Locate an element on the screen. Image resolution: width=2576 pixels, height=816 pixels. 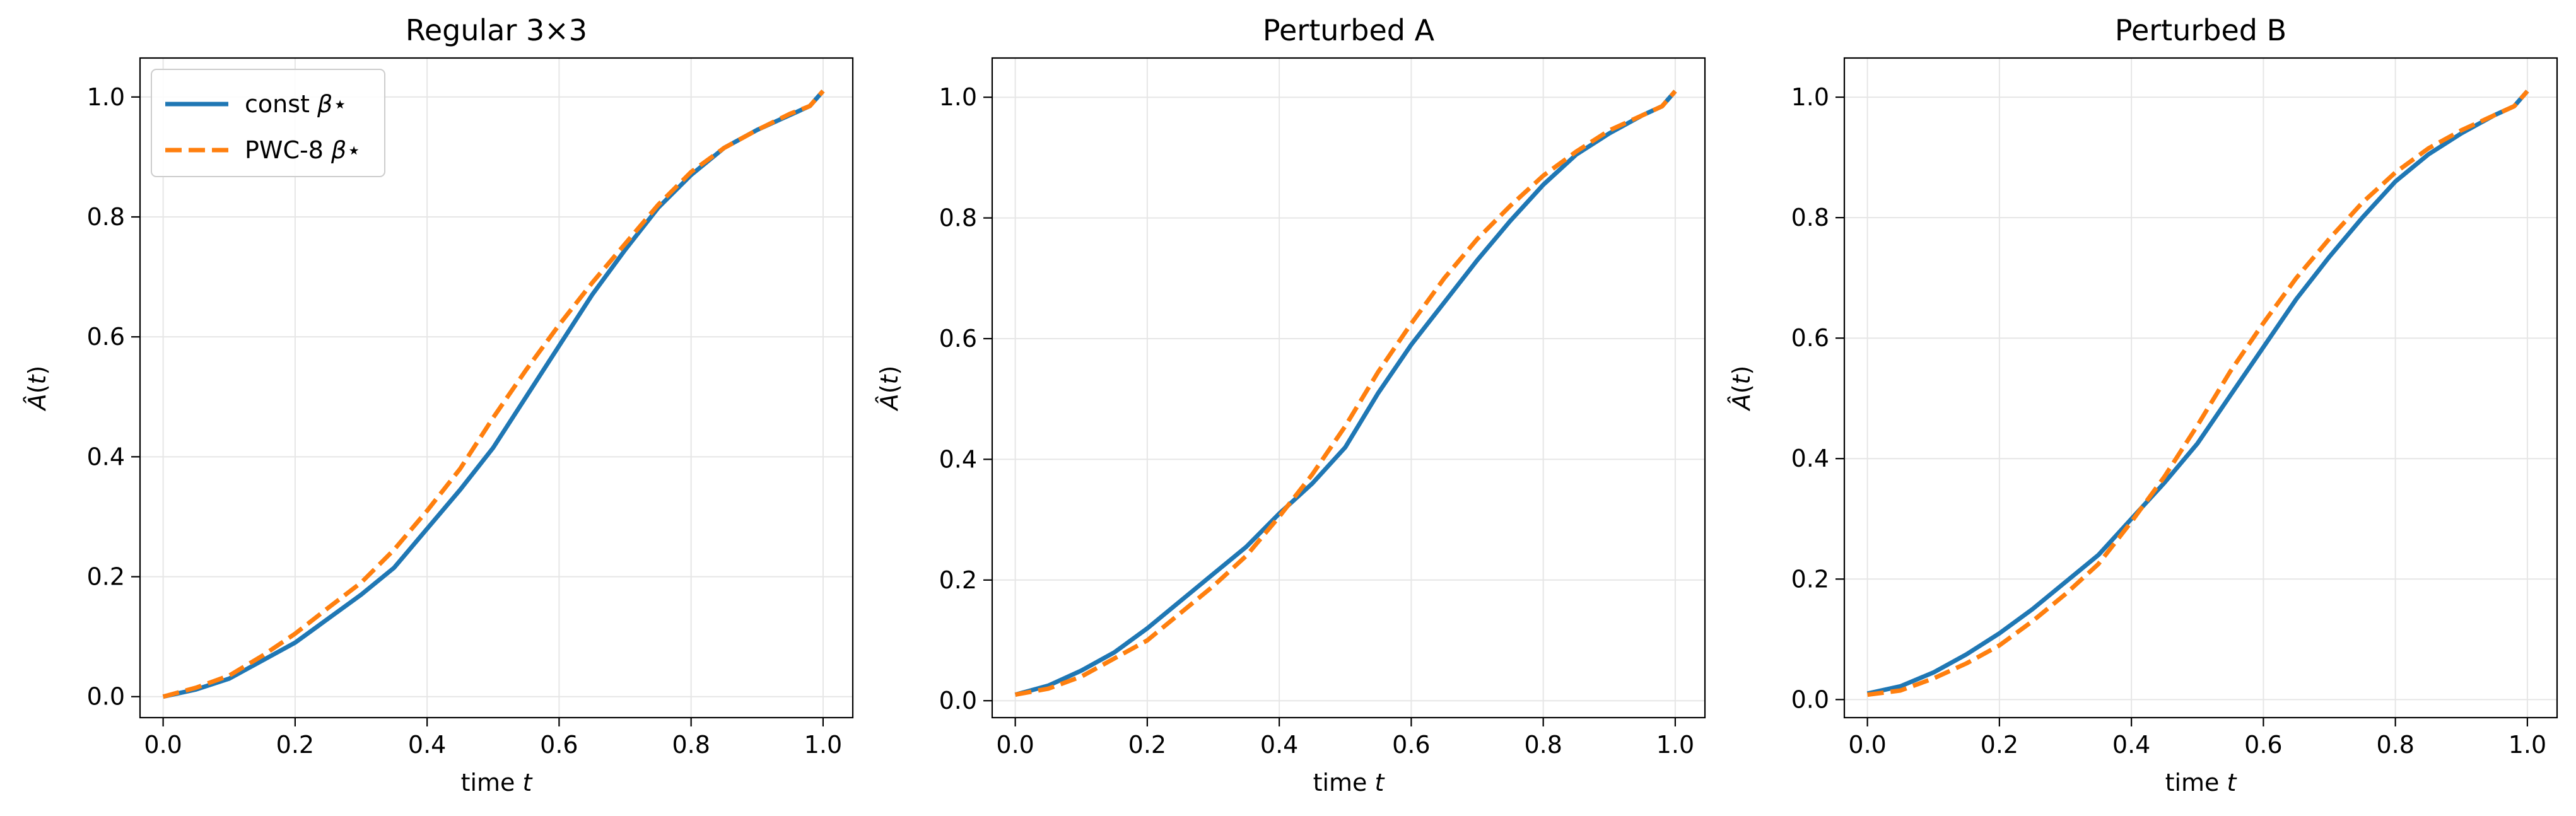
legend-label-pwc8: PWC-8 β⋆ is located at coordinates (303, 150).